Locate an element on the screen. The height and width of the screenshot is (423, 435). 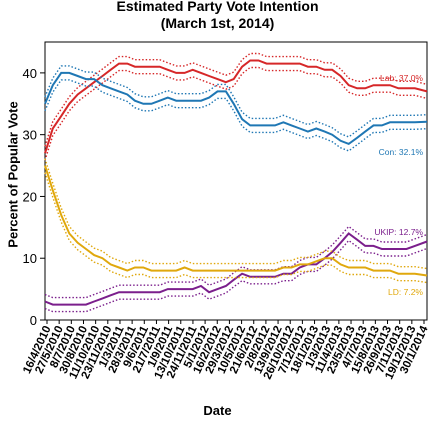
series-end-label: LD: 7.2% is located at coordinates (405, 292).